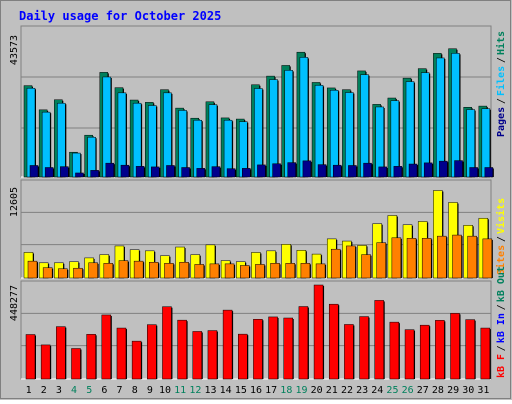  Describe the element at coordinates (29, 390) in the screenshot. I see `x-tick-label-day-1: 1` at that location.